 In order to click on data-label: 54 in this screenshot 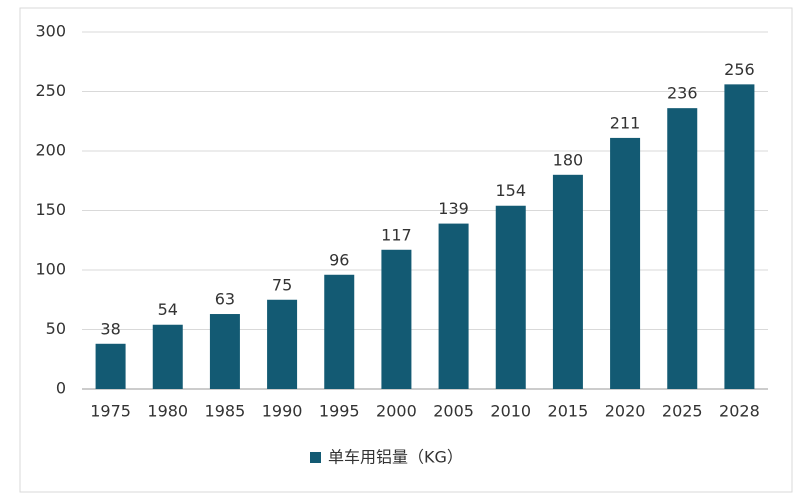, I will do `click(168, 309)`.